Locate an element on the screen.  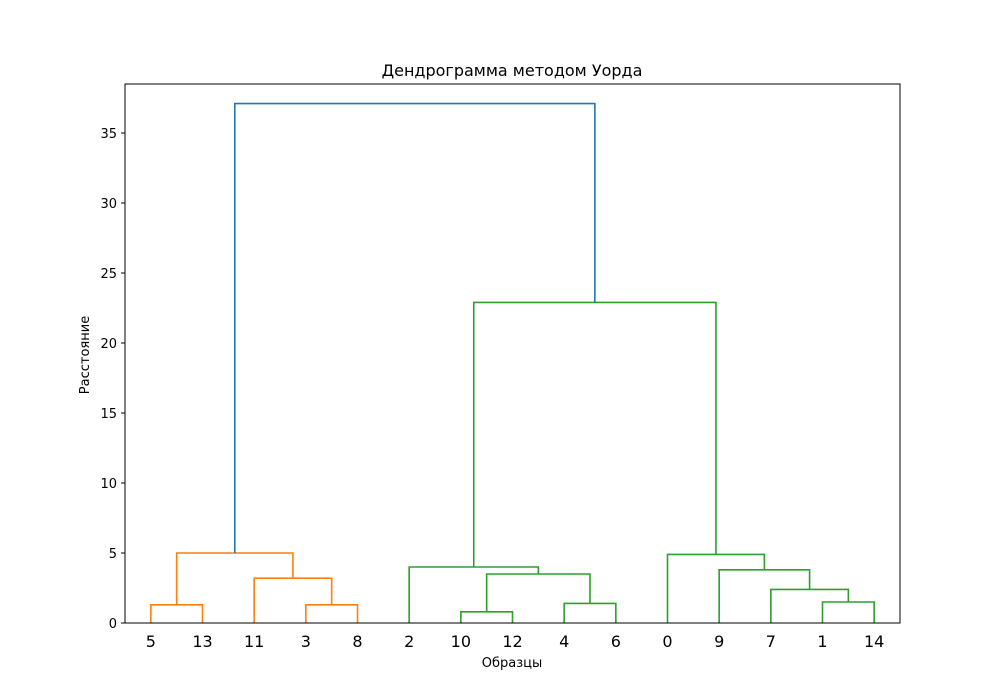
x-tick-label: 10 is located at coordinates (461, 641).